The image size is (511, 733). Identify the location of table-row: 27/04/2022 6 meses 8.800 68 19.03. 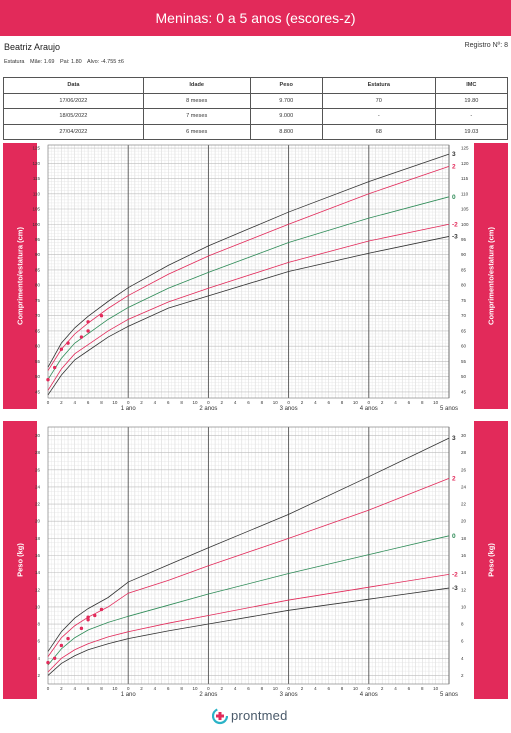
(256, 131).